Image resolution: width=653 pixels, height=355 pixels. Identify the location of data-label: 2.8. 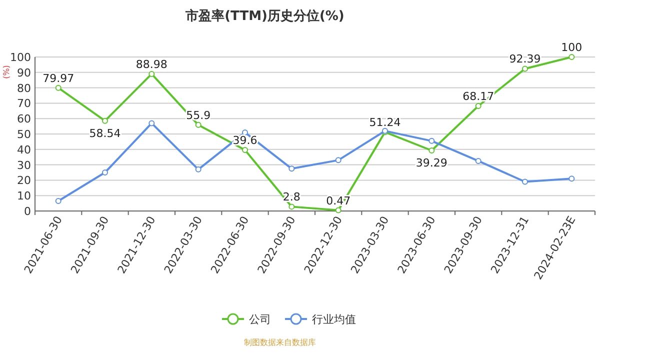
(291, 197).